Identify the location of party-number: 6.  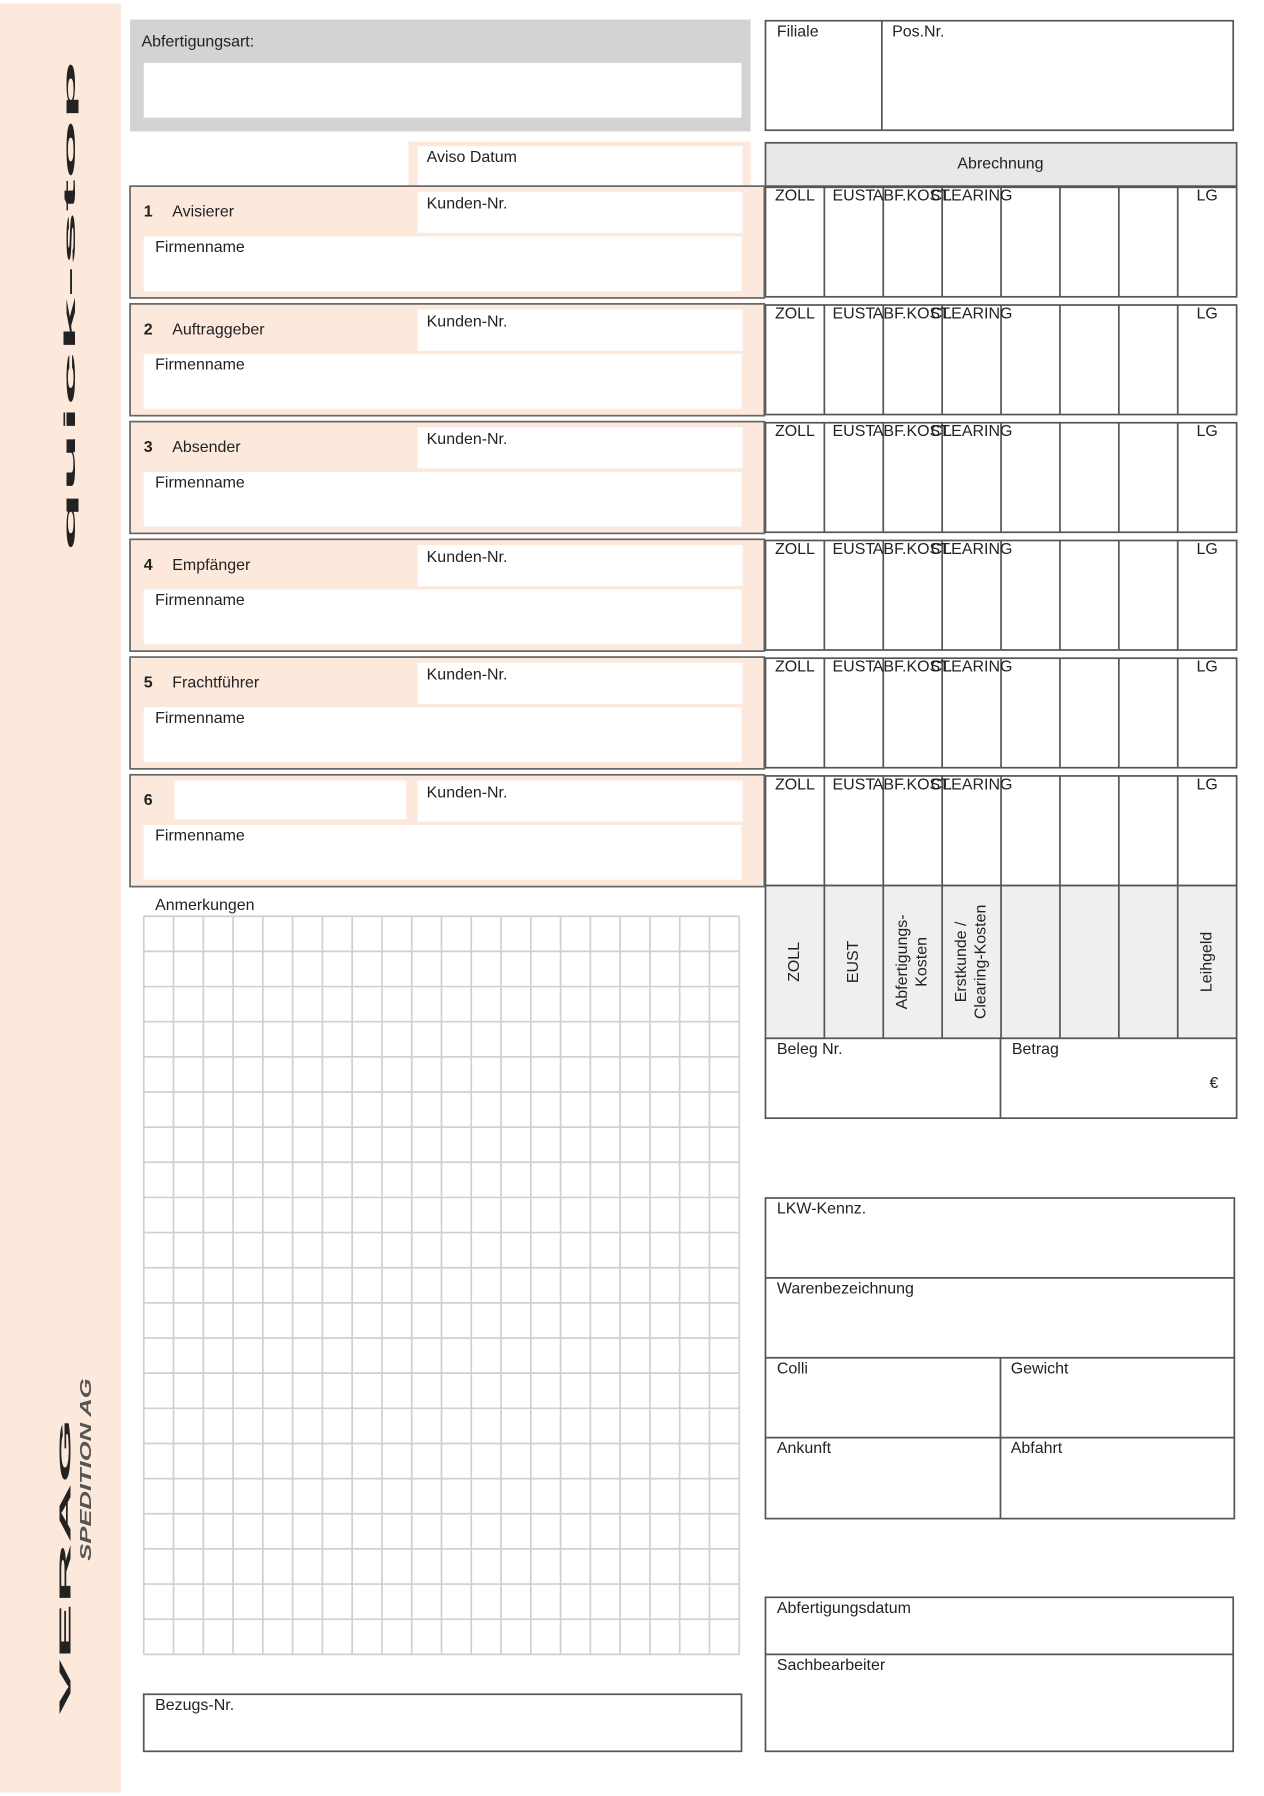
(148, 800).